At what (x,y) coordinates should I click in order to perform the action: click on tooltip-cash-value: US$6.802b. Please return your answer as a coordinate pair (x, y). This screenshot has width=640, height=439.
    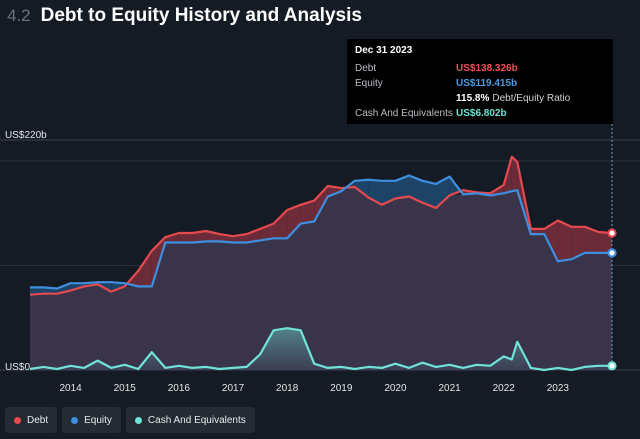
    Looking at the image, I should click on (481, 113).